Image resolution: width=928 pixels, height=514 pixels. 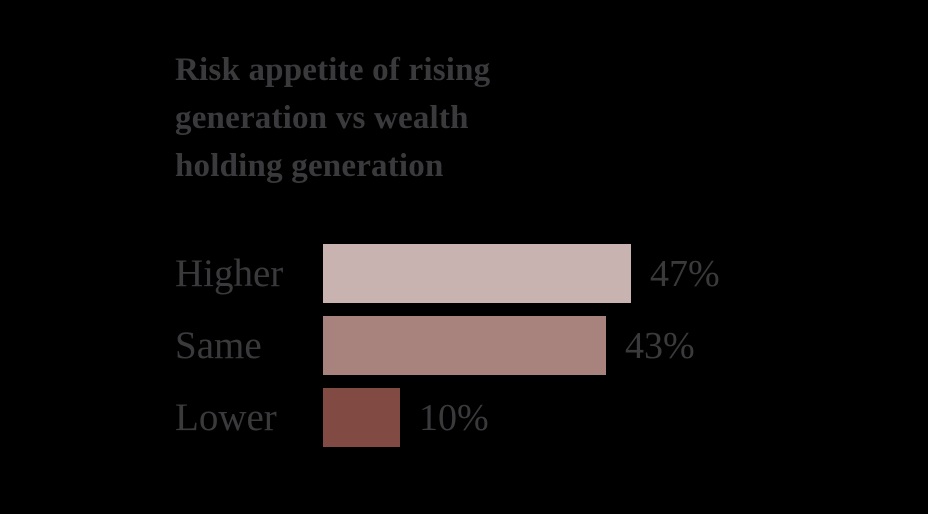 What do you see at coordinates (309, 166) in the screenshot?
I see `chart-title-line-3: holding generation` at bounding box center [309, 166].